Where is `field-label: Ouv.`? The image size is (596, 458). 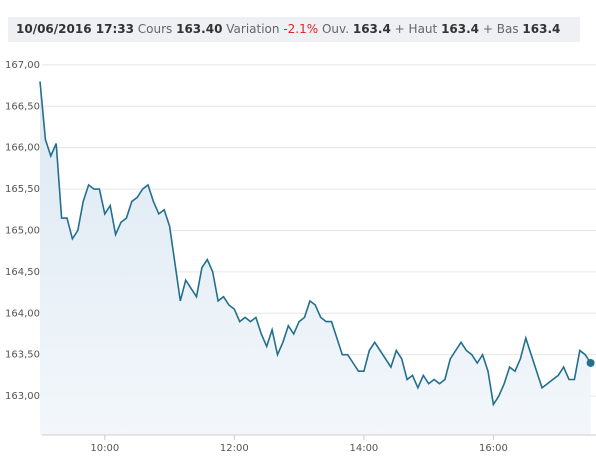 field-label: Ouv. is located at coordinates (335, 29).